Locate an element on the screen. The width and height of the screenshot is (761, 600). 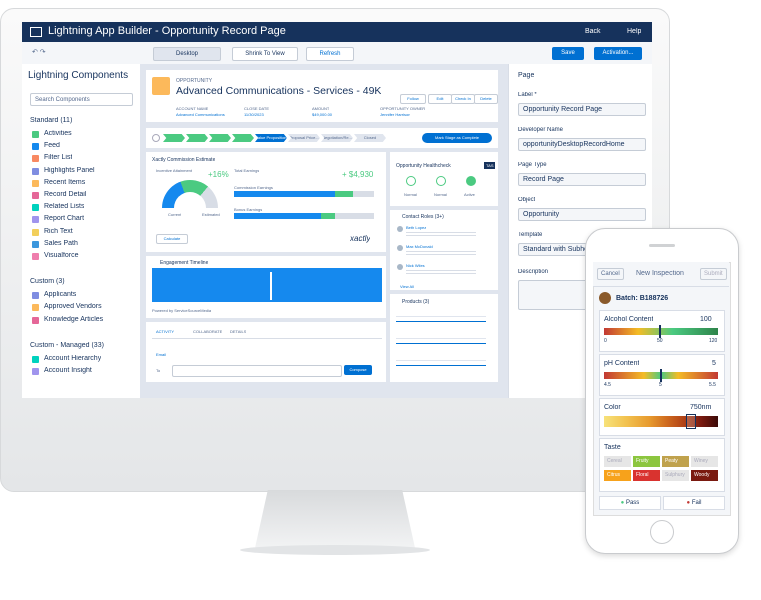
contact-name: Beth Lopez is located at coordinates (416, 227).